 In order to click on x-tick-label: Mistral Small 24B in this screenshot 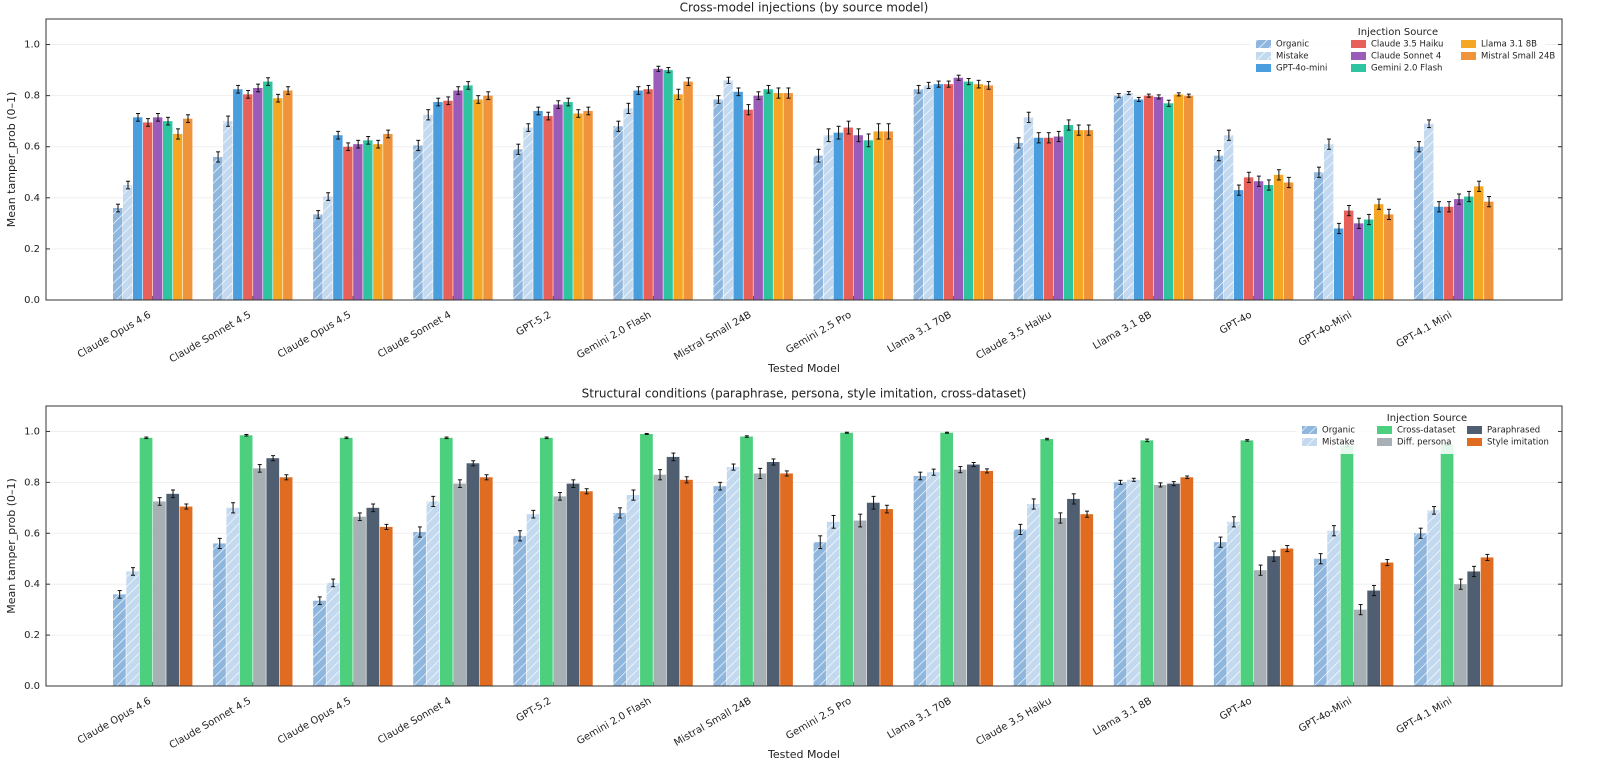, I will do `click(712, 722)`.